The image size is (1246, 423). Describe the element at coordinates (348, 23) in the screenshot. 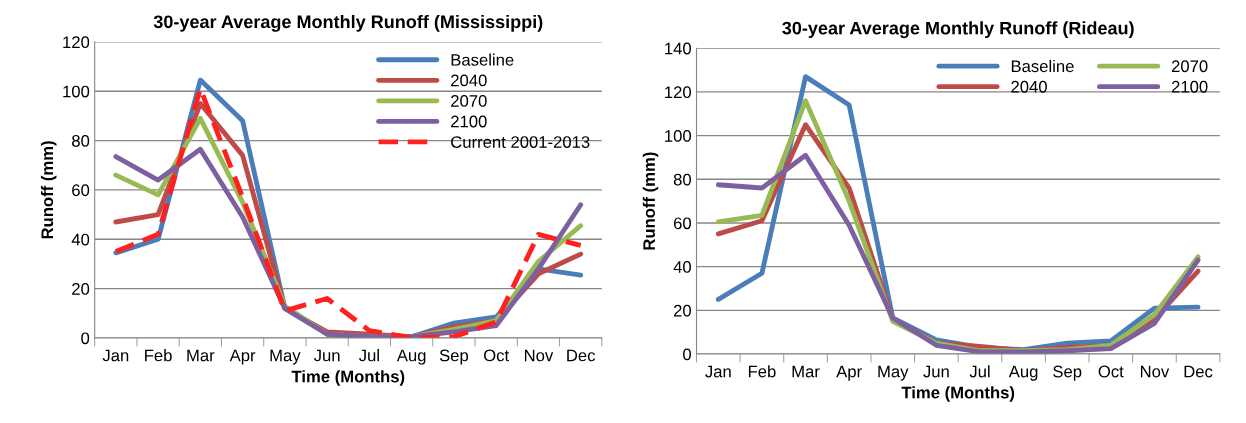

I see `chart-title: 30-year Average Monthly Runoff (Mississippi)` at that location.